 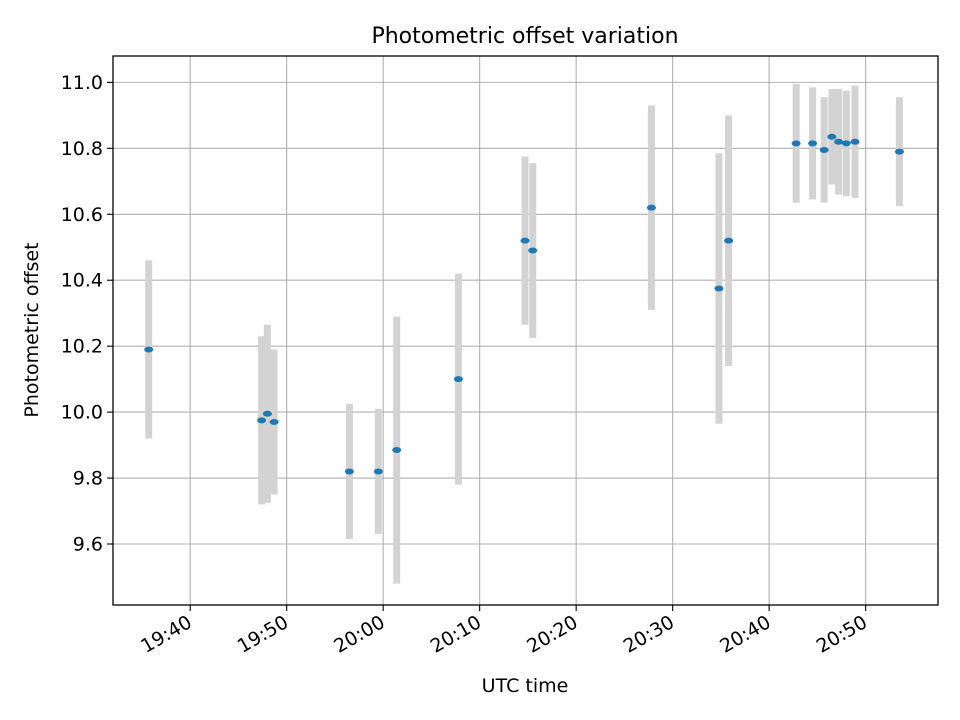 I want to click on x-axis-label: UTC time, so click(x=525, y=686).